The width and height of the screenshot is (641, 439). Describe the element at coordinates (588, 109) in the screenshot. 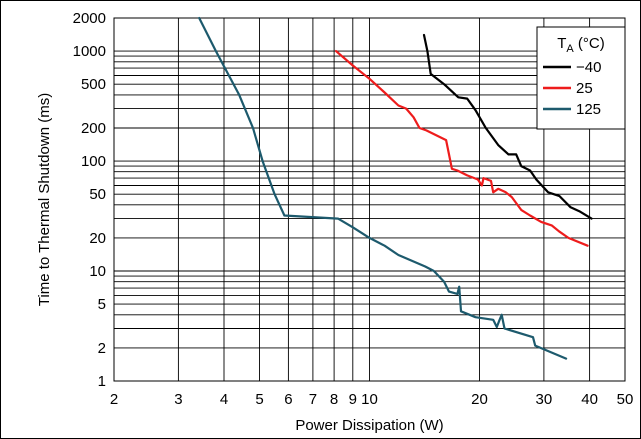

I see `legend-label-2: 125` at that location.